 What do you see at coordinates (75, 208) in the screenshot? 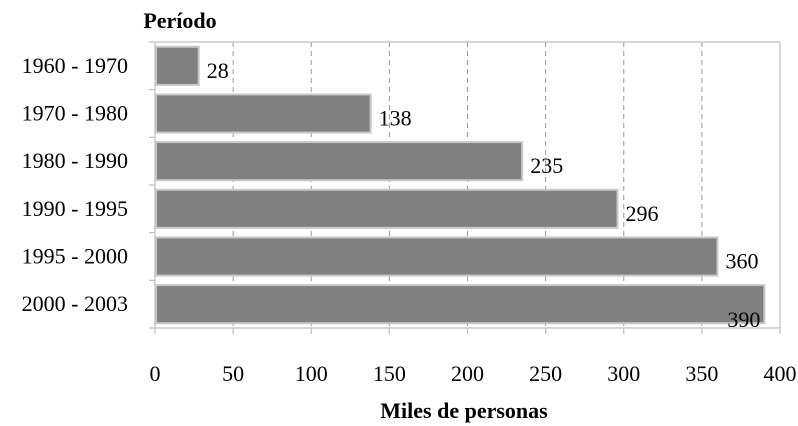
I see `category-label-3: 1990 - 1995` at bounding box center [75, 208].